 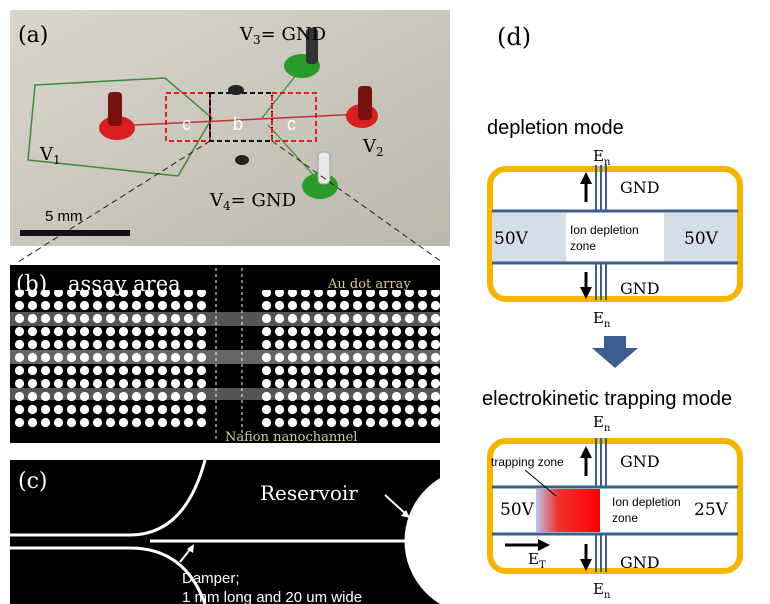 I want to click on electrode-label: V2, so click(x=373, y=147).